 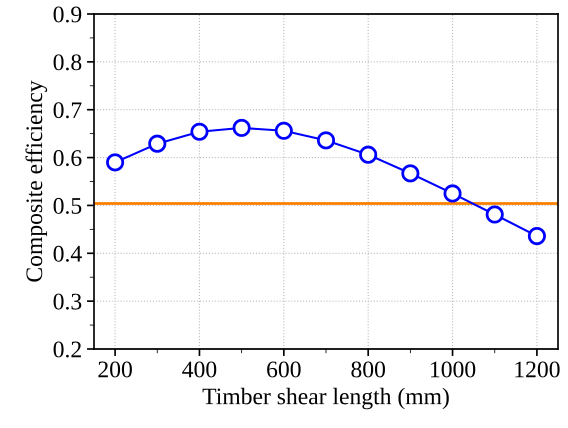 What do you see at coordinates (537, 369) in the screenshot?
I see `x-tick-label: 1200` at bounding box center [537, 369].